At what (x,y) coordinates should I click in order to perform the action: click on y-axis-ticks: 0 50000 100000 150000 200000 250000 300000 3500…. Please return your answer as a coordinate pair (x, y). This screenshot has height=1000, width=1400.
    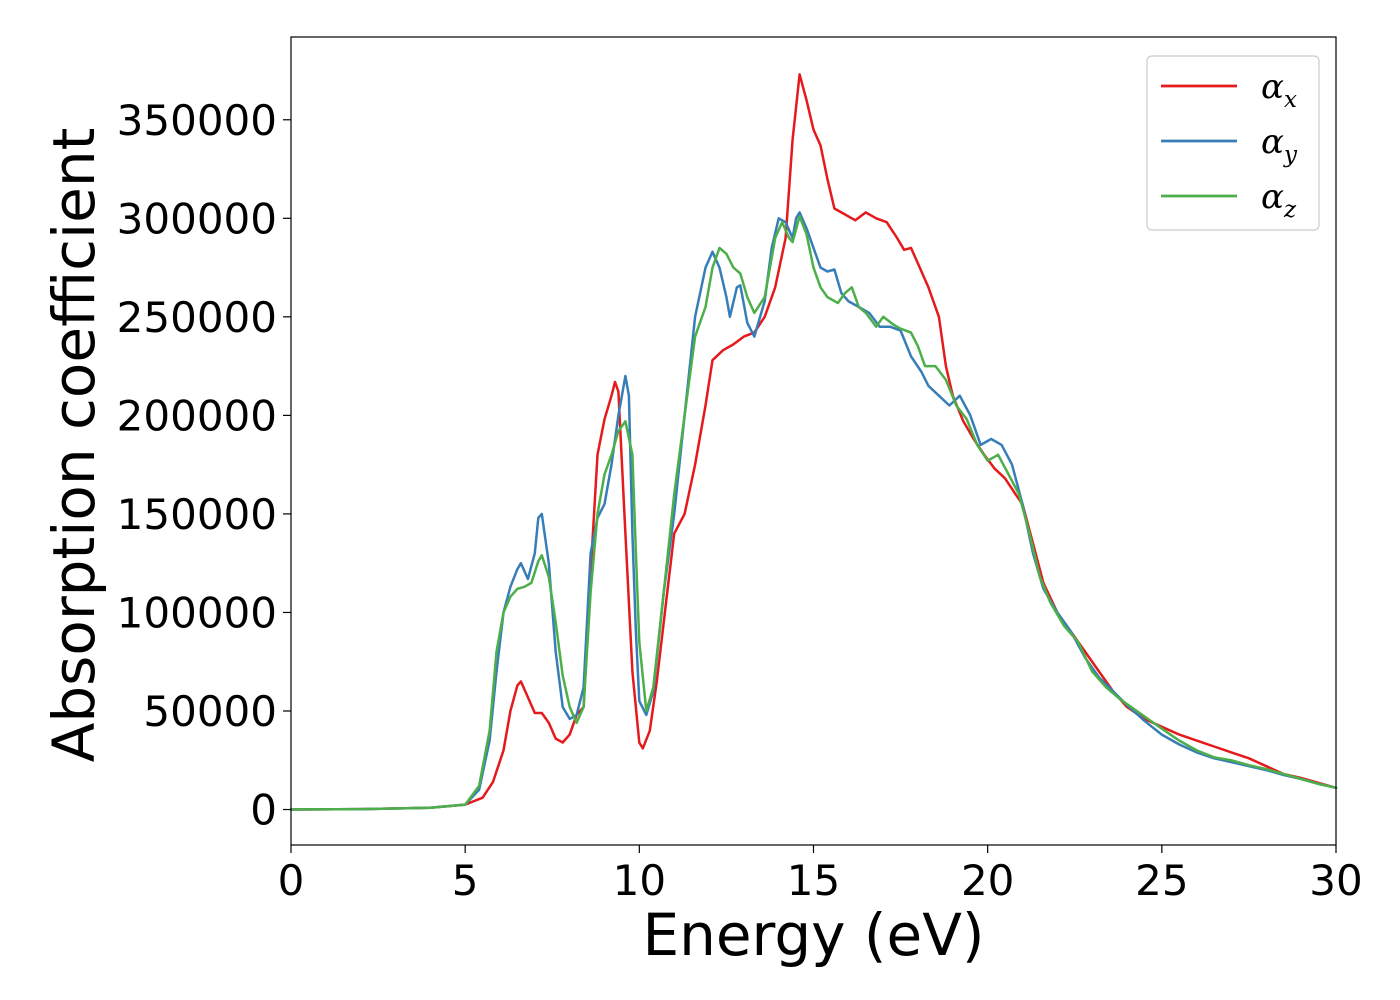
    Looking at the image, I should click on (204, 465).